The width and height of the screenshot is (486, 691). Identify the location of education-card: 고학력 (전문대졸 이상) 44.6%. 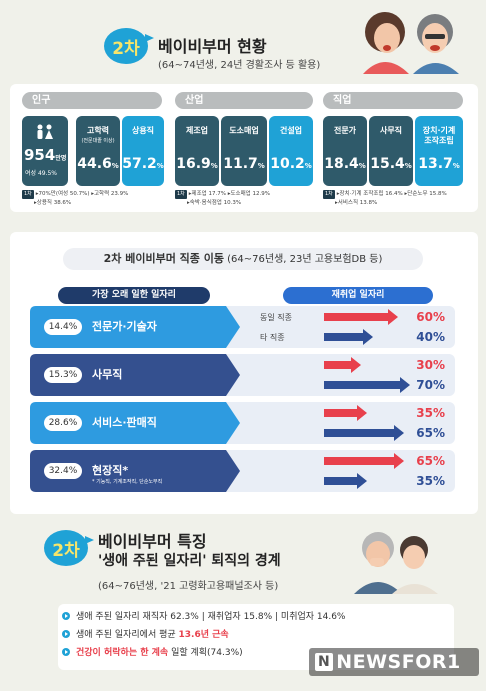
(98, 151).